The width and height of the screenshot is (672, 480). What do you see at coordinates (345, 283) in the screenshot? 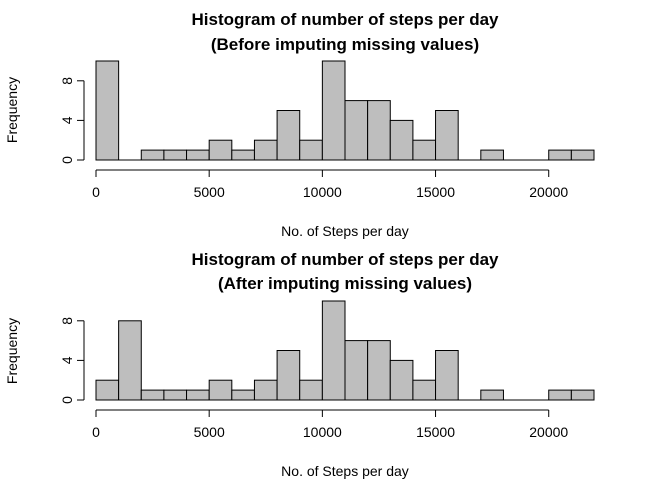
I see `chart-subtitle: (After imputing missing values)` at bounding box center [345, 283].